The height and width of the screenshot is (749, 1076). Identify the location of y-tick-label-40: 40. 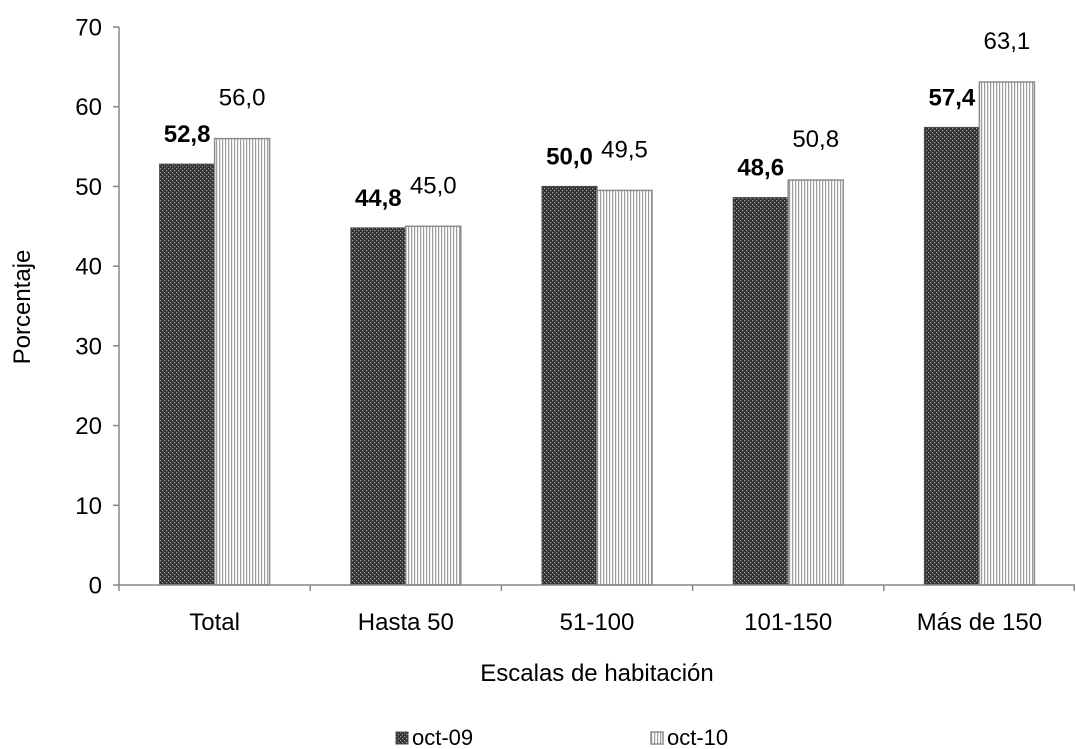
(88, 267).